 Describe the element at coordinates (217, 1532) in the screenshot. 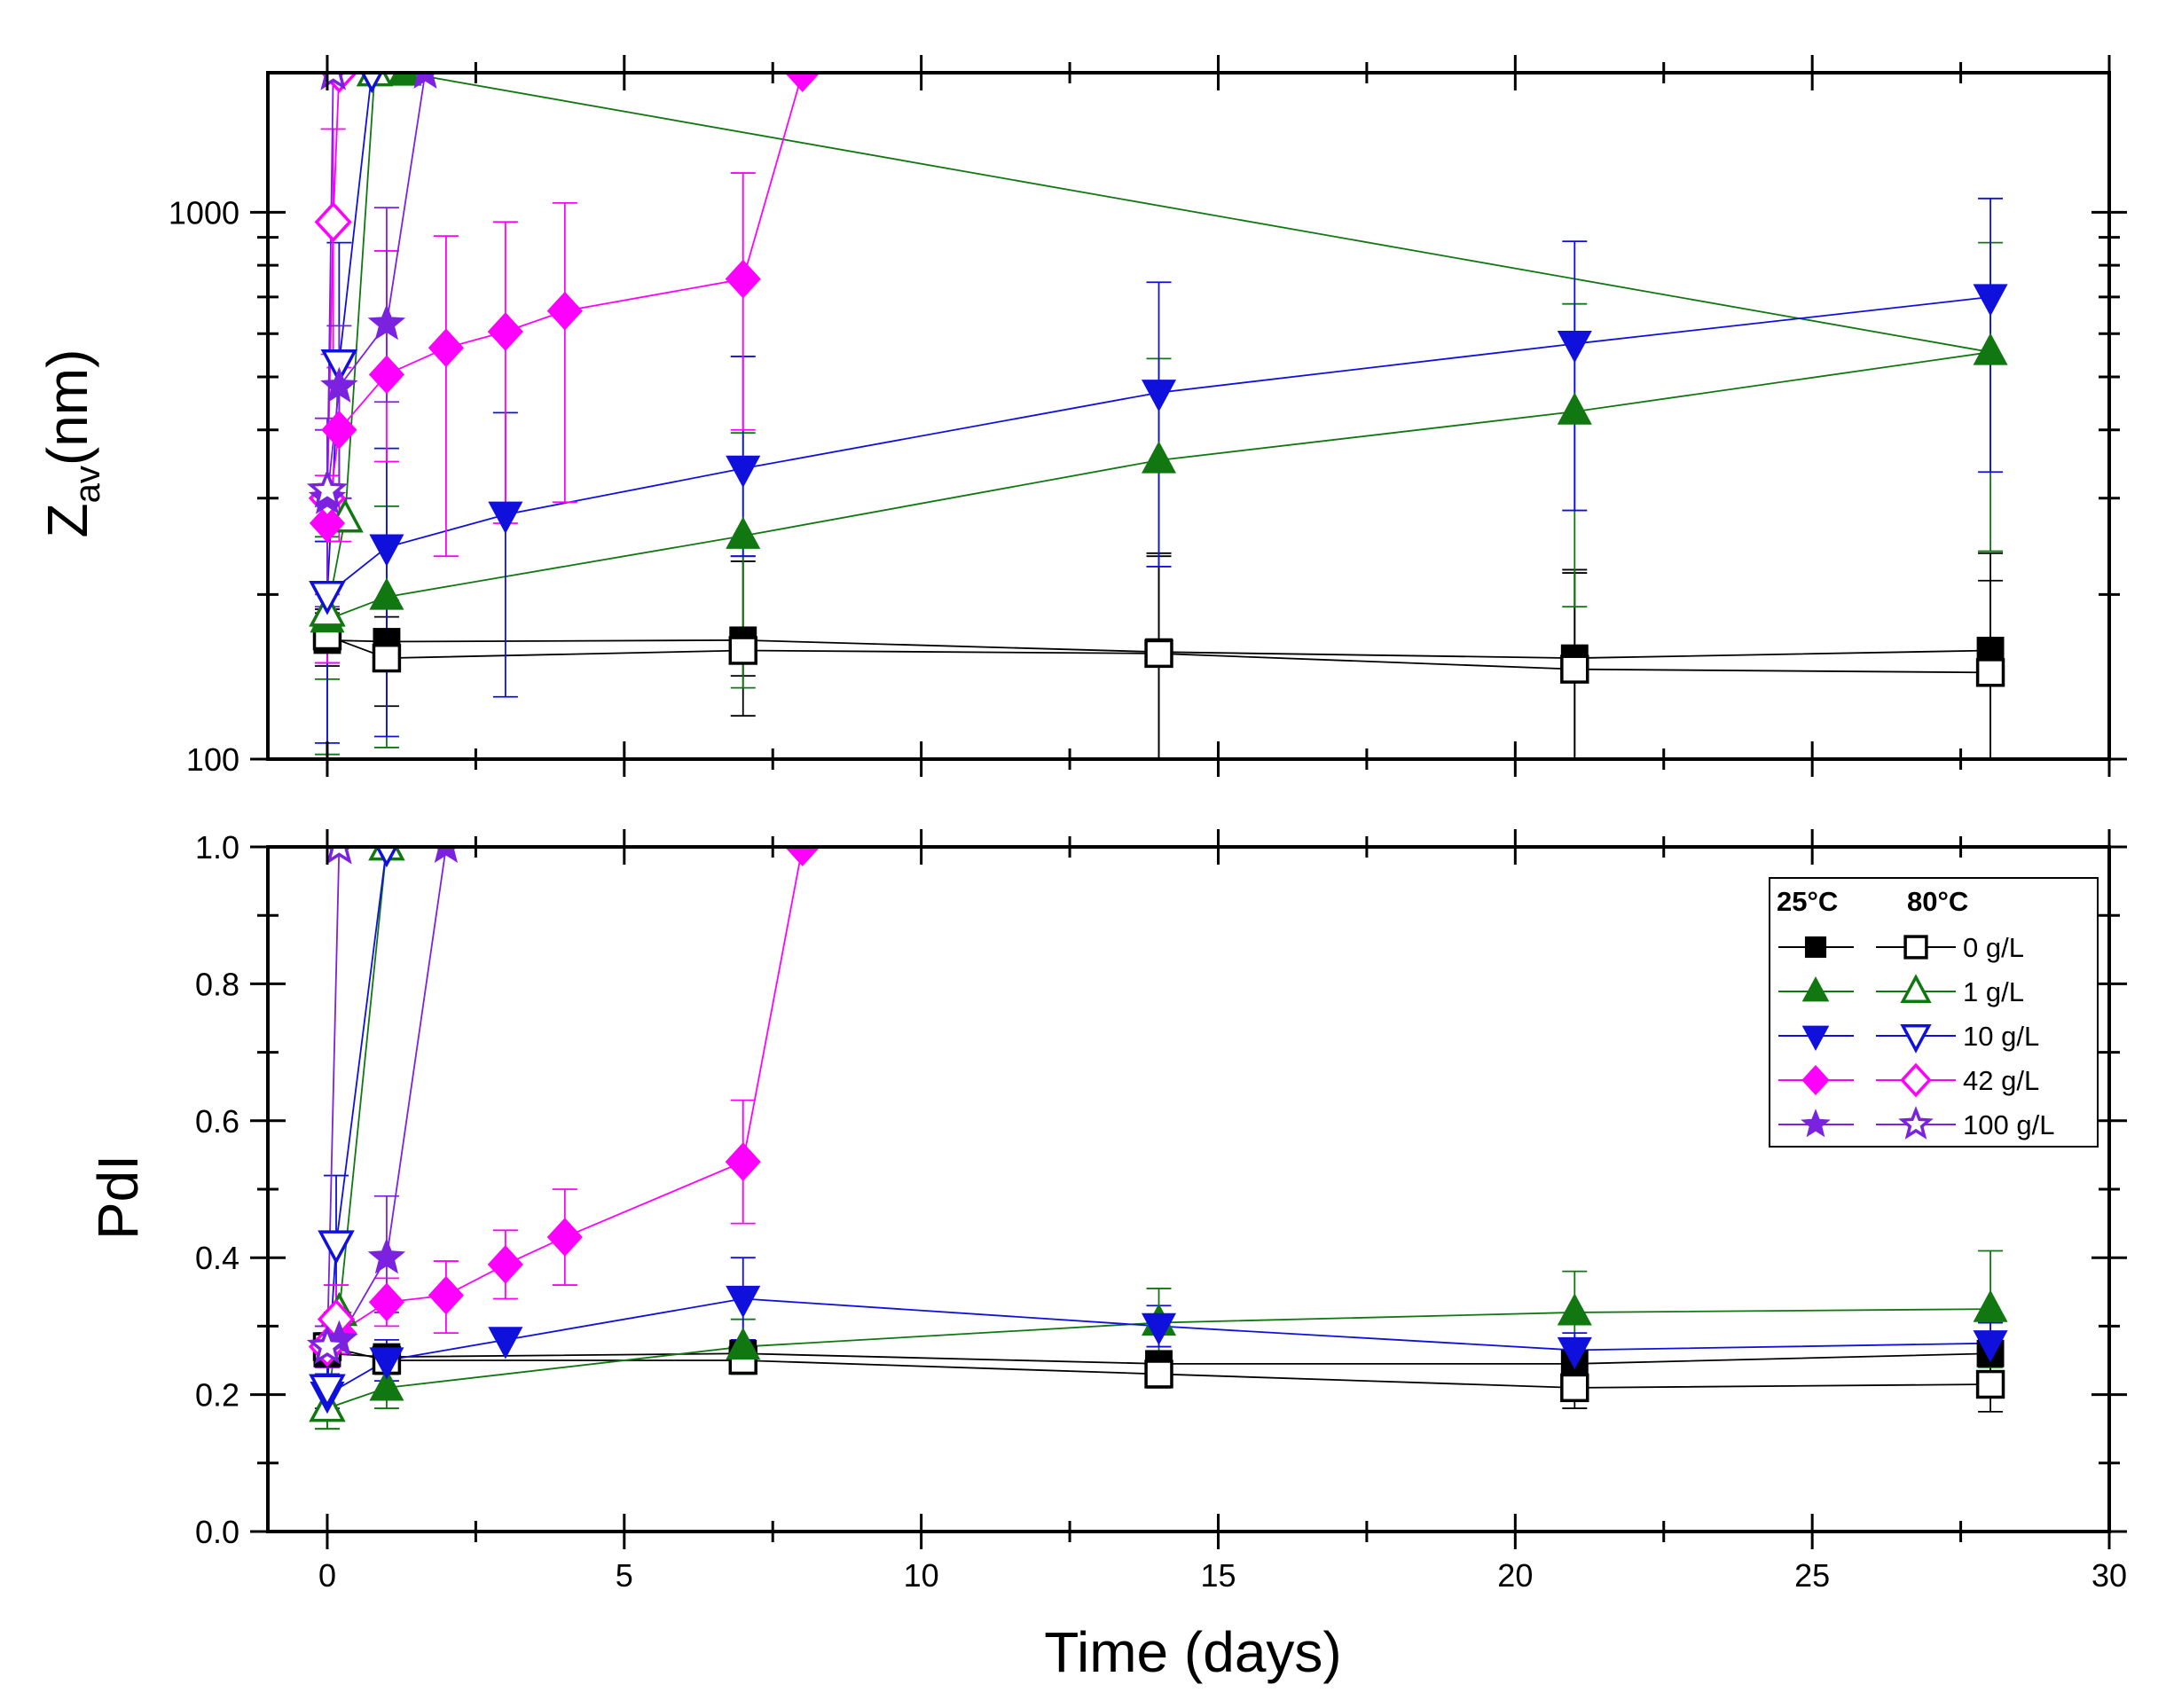

I see `bottom-y-tick-label: 0.0` at that location.